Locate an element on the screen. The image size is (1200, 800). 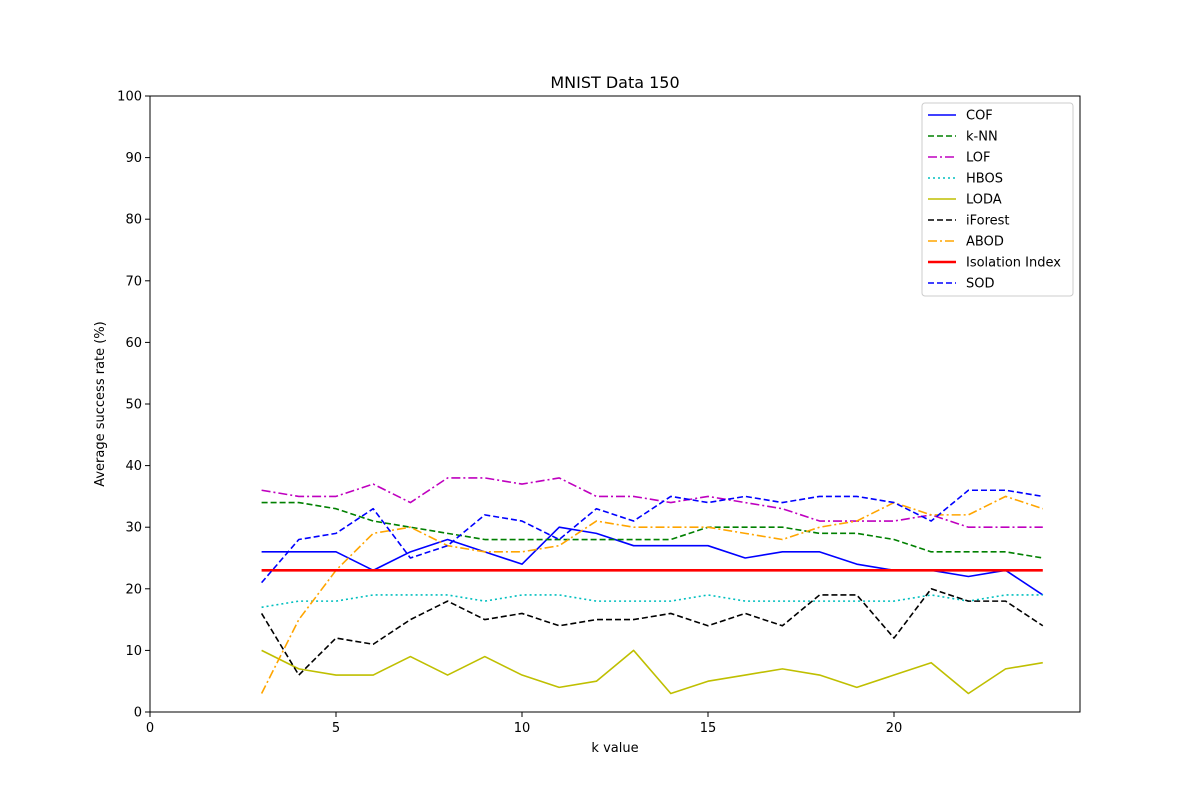
series-line-sod is located at coordinates (651, 536).